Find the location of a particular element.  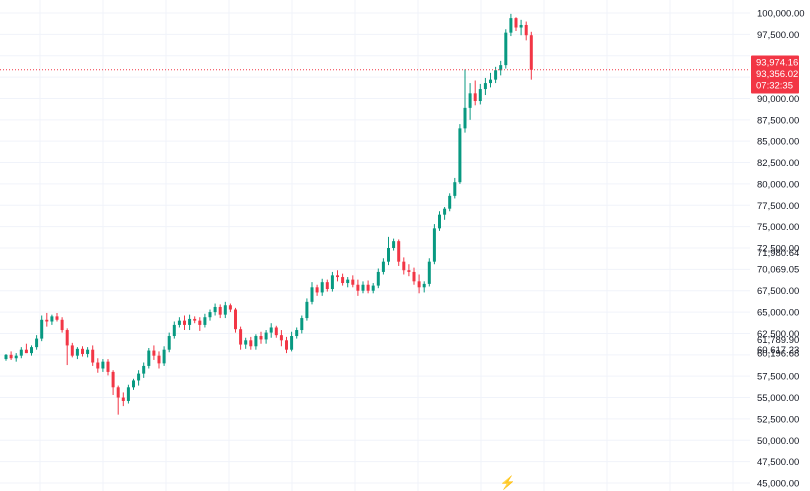

y-axis-tick-label: 50,000.00 is located at coordinates (778, 441).